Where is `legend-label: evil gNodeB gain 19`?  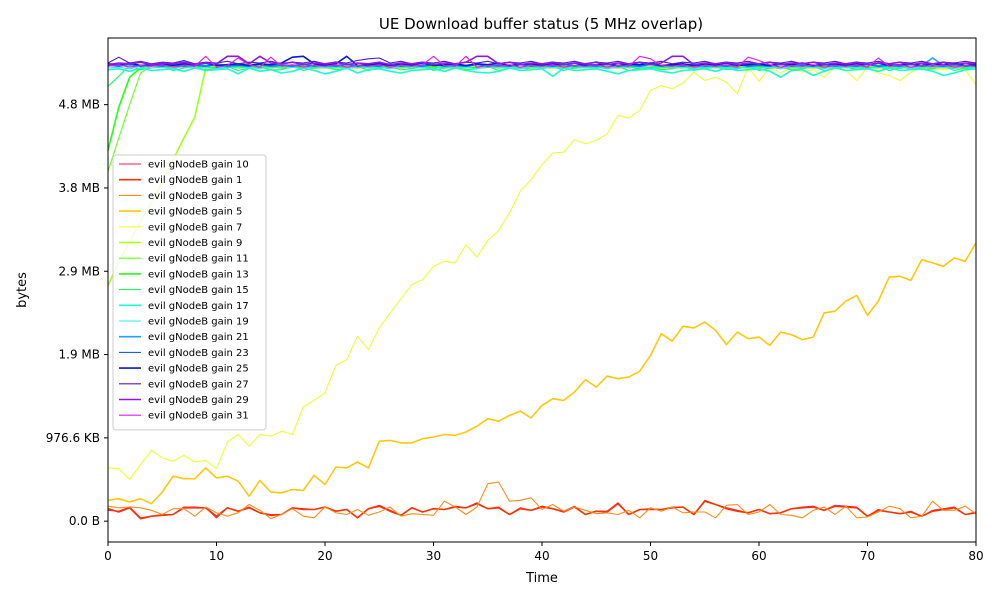 legend-label: evil gNodeB gain 19 is located at coordinates (198, 322).